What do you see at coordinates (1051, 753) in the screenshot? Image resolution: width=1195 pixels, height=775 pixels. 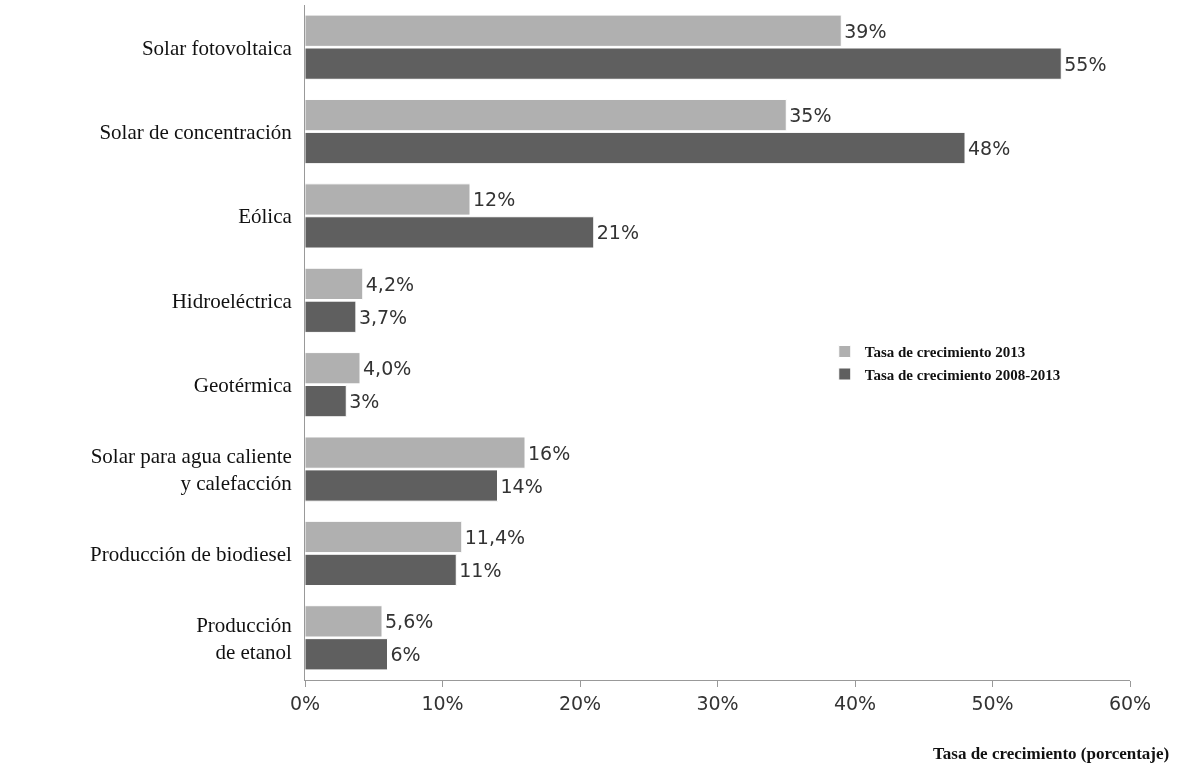 I see `x-axis-title: Tasa de crecimiento (porcentaje)` at bounding box center [1051, 753].